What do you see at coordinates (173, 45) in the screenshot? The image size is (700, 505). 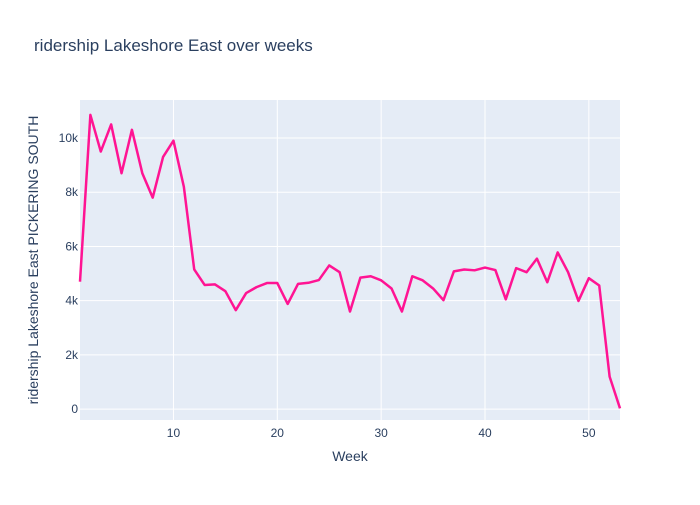 I see `chart-title: ridership Lakeshore East over weeks` at bounding box center [173, 45].